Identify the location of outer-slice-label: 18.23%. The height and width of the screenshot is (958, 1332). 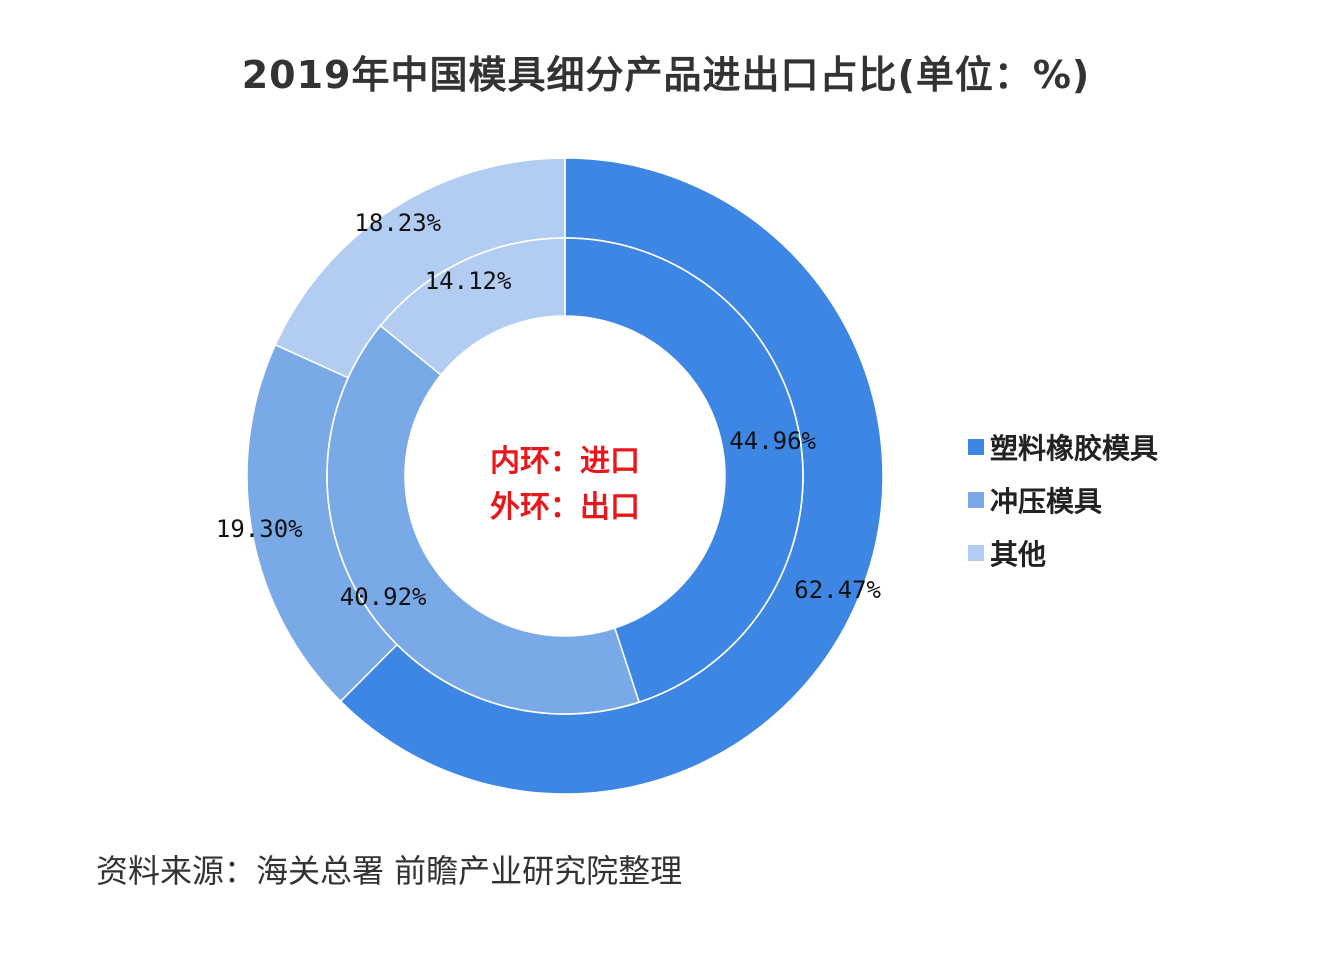
(398, 222).